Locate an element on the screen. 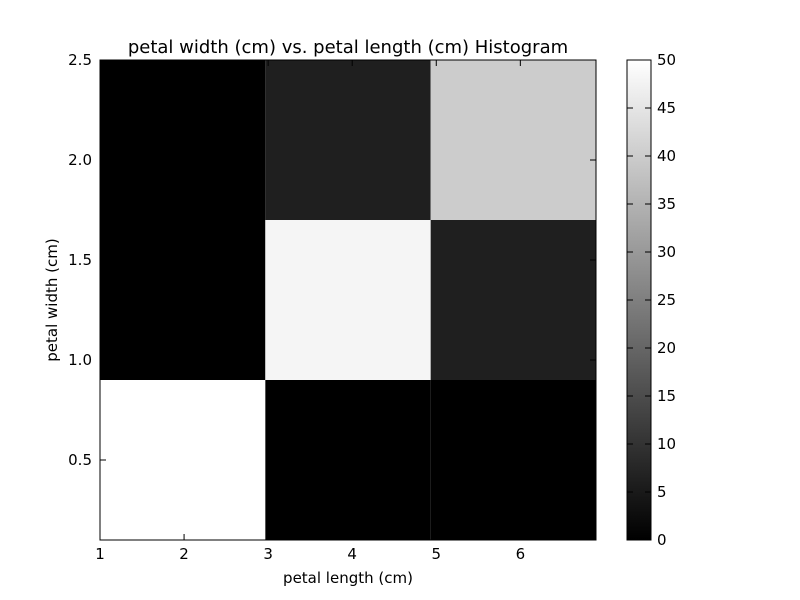 Image resolution: width=800 pixels, height=600 pixels. y-tick-label: 1.0 is located at coordinates (80, 360).